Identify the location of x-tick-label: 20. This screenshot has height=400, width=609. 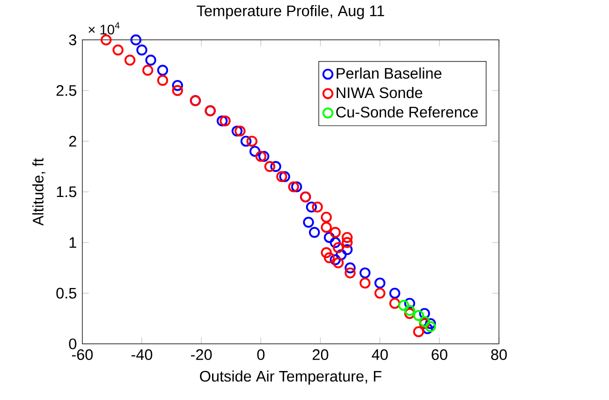
(320, 354).